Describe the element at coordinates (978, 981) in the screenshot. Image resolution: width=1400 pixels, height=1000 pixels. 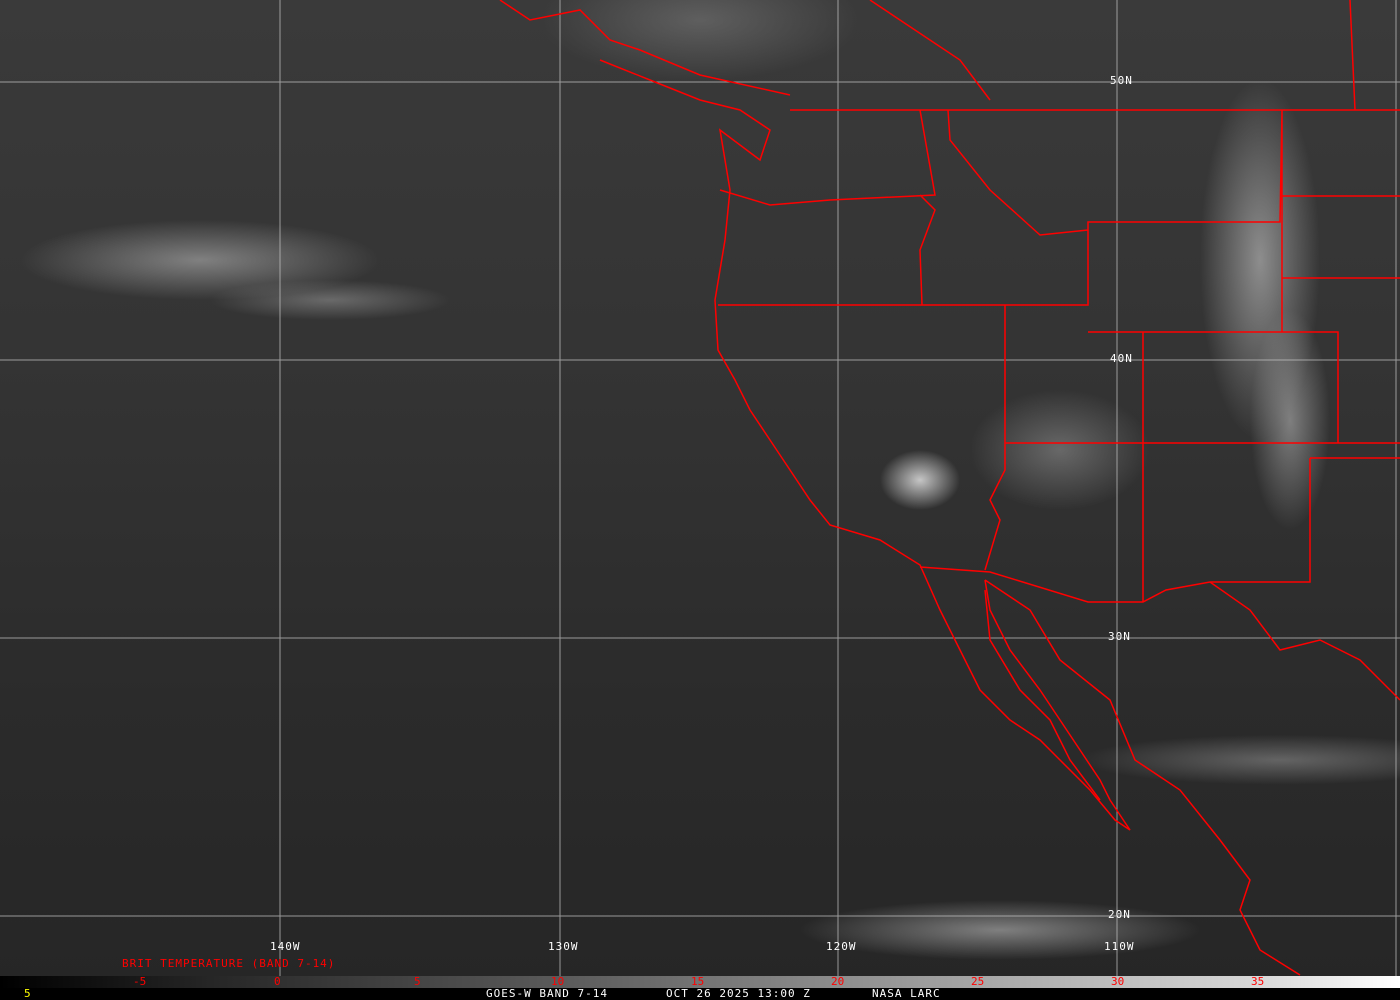
I see `colorbar-tick: 25` at that location.